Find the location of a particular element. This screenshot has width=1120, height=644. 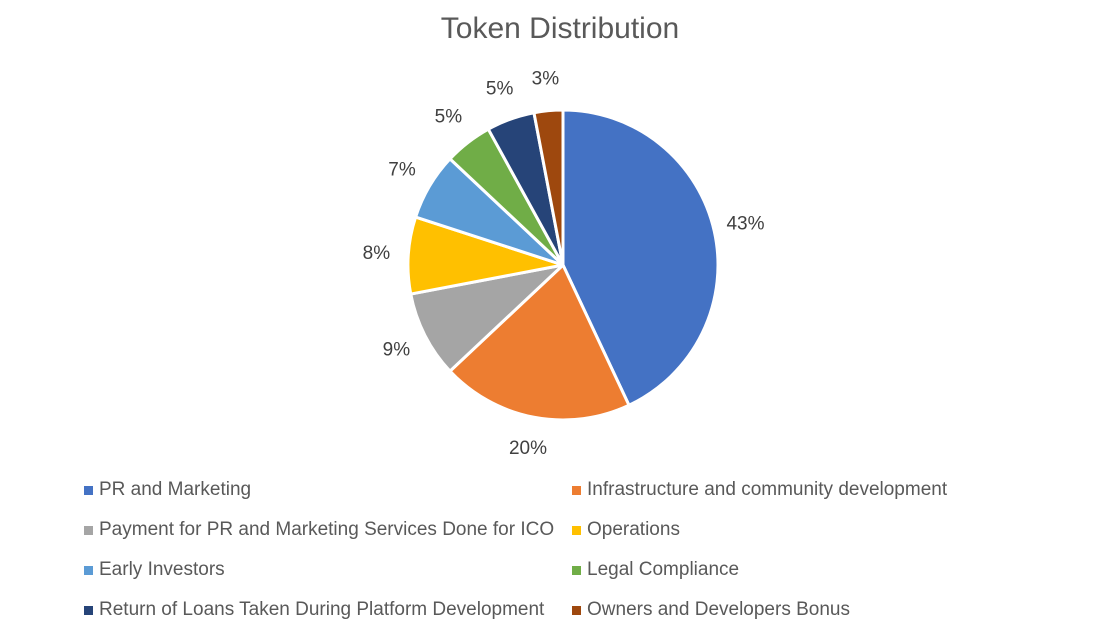

data-label-operations: 8% is located at coordinates (377, 253).